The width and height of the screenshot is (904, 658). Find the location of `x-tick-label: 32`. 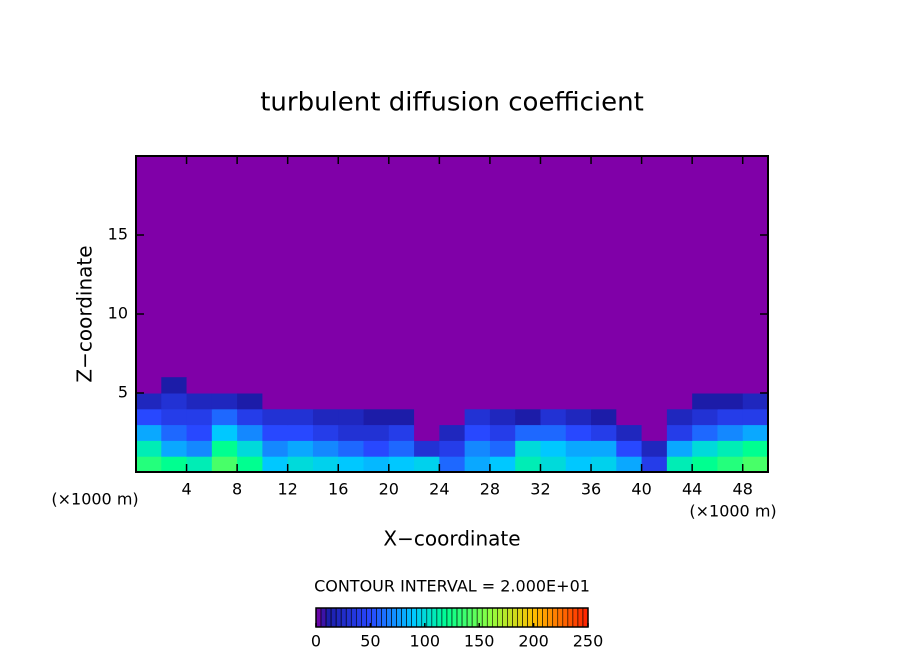

x-tick-label: 32 is located at coordinates (540, 489).